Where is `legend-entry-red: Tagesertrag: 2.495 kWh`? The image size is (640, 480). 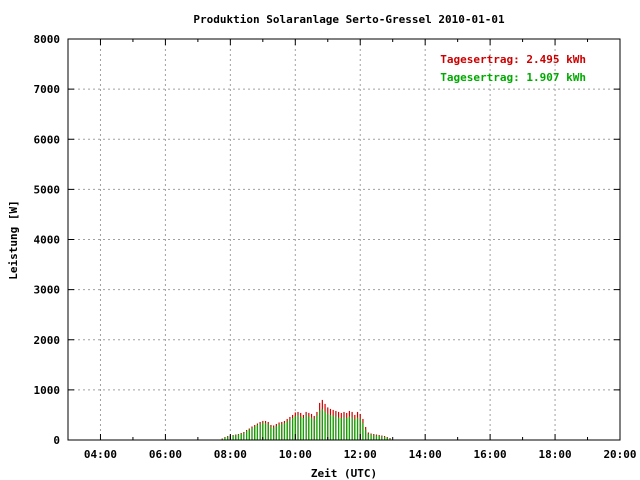
legend-entry-red: Tagesertrag: 2.495 kWh is located at coordinates (513, 59).